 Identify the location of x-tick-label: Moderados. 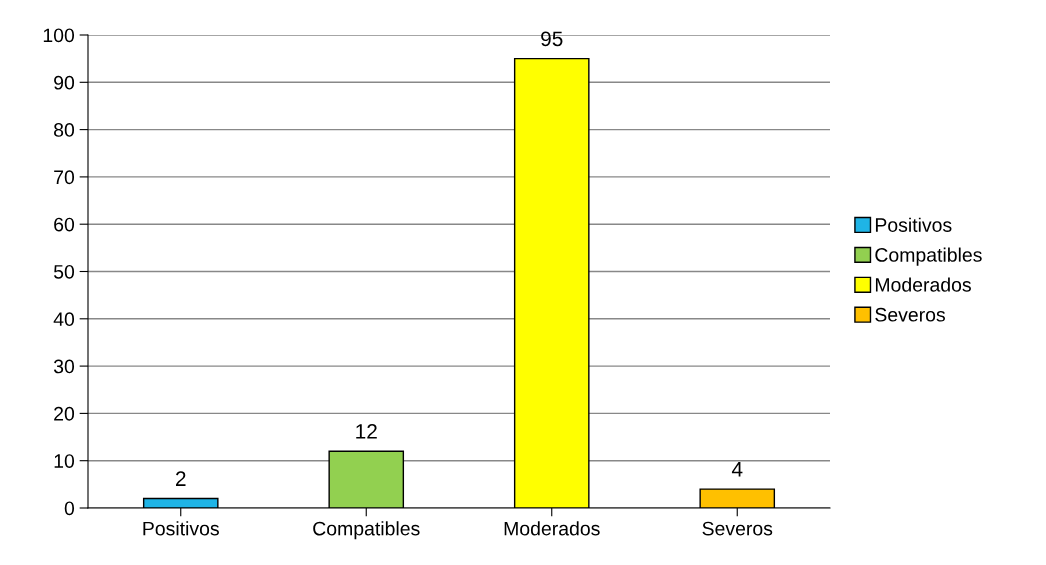
(552, 528).